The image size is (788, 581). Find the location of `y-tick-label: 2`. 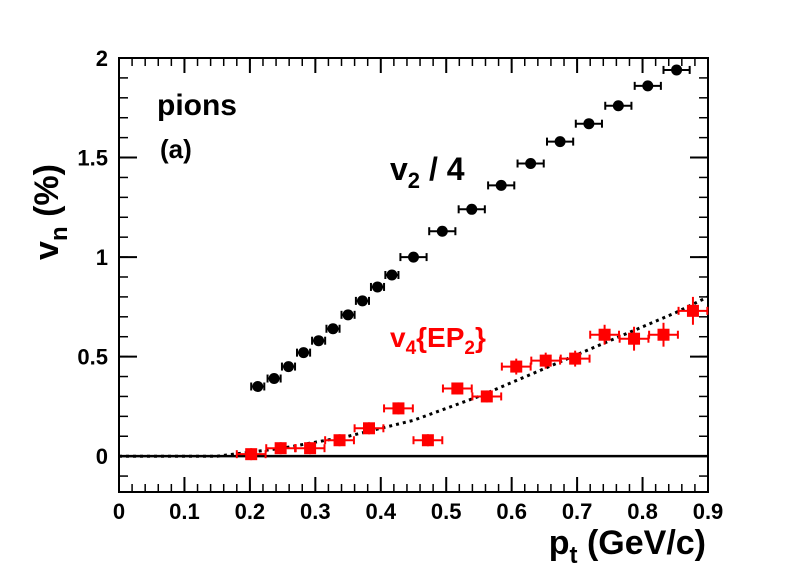

y-tick-label: 2 is located at coordinates (102, 58).